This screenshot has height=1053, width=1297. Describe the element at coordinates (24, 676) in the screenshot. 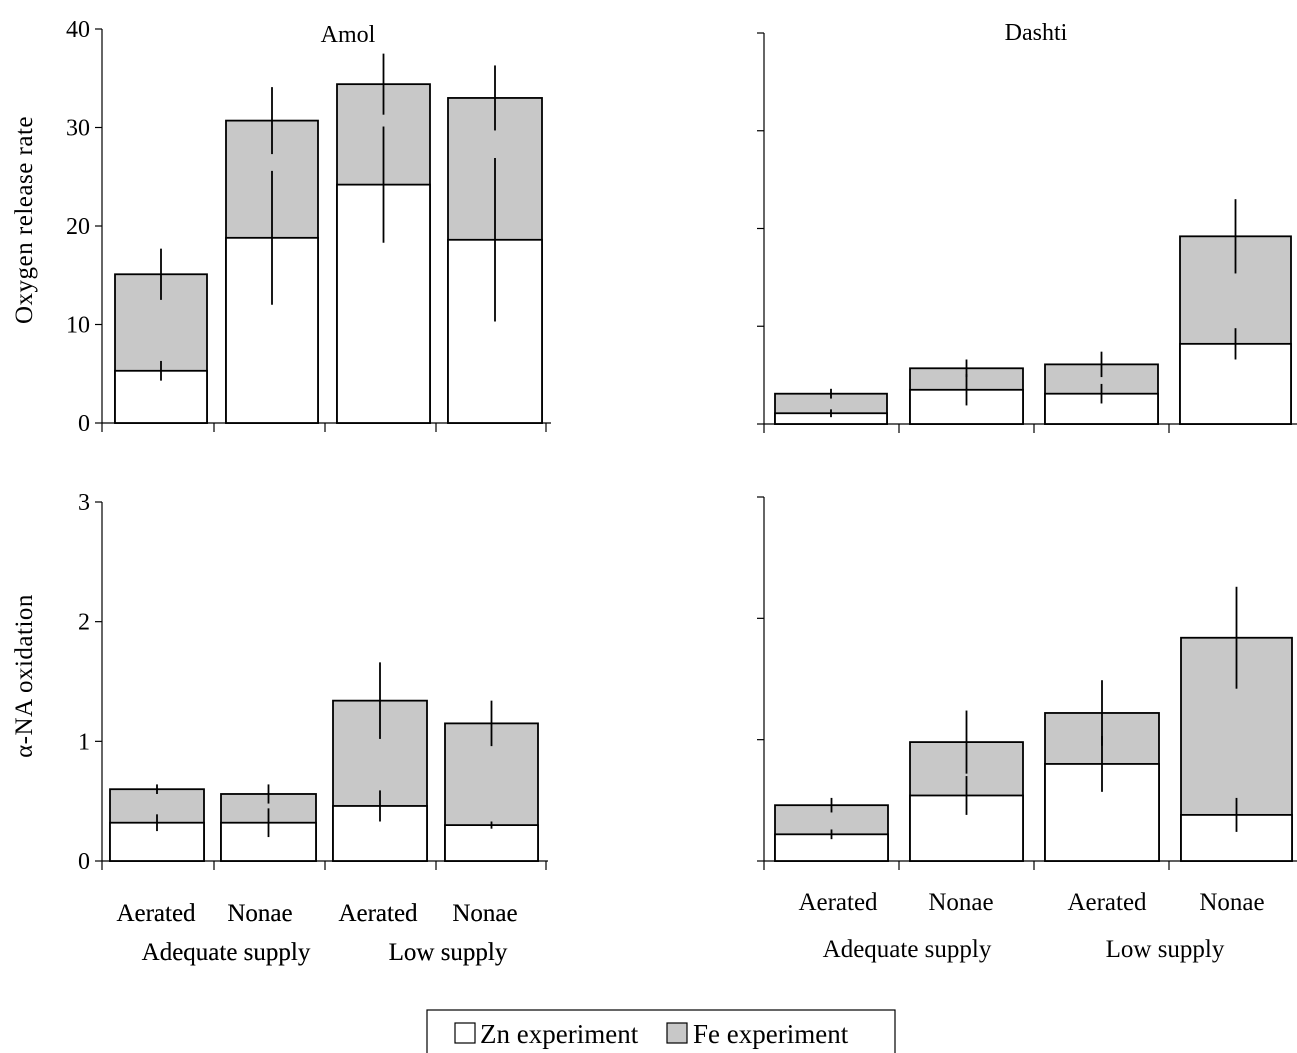

I see `y-axis-title: α-NA oxidation` at that location.